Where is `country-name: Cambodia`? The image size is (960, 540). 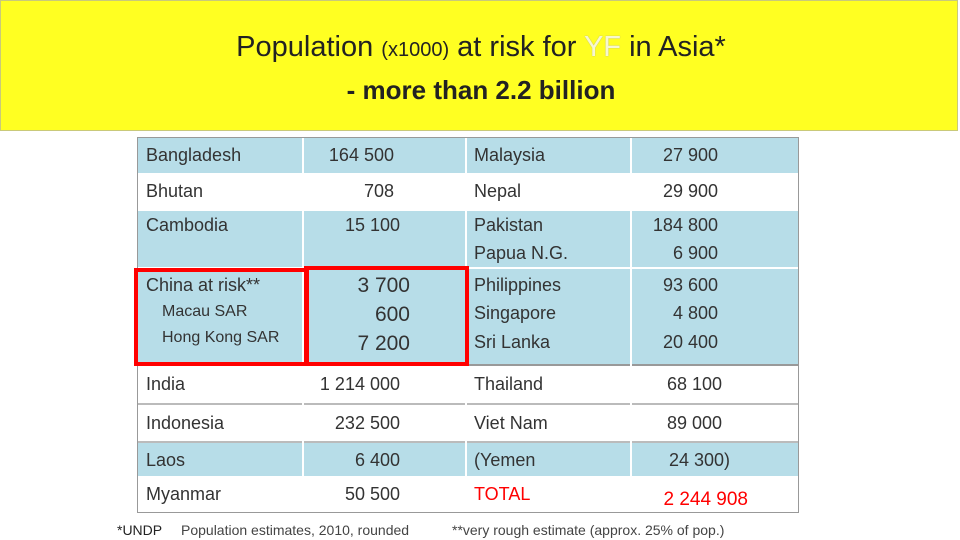
country-name: Cambodia is located at coordinates (187, 225).